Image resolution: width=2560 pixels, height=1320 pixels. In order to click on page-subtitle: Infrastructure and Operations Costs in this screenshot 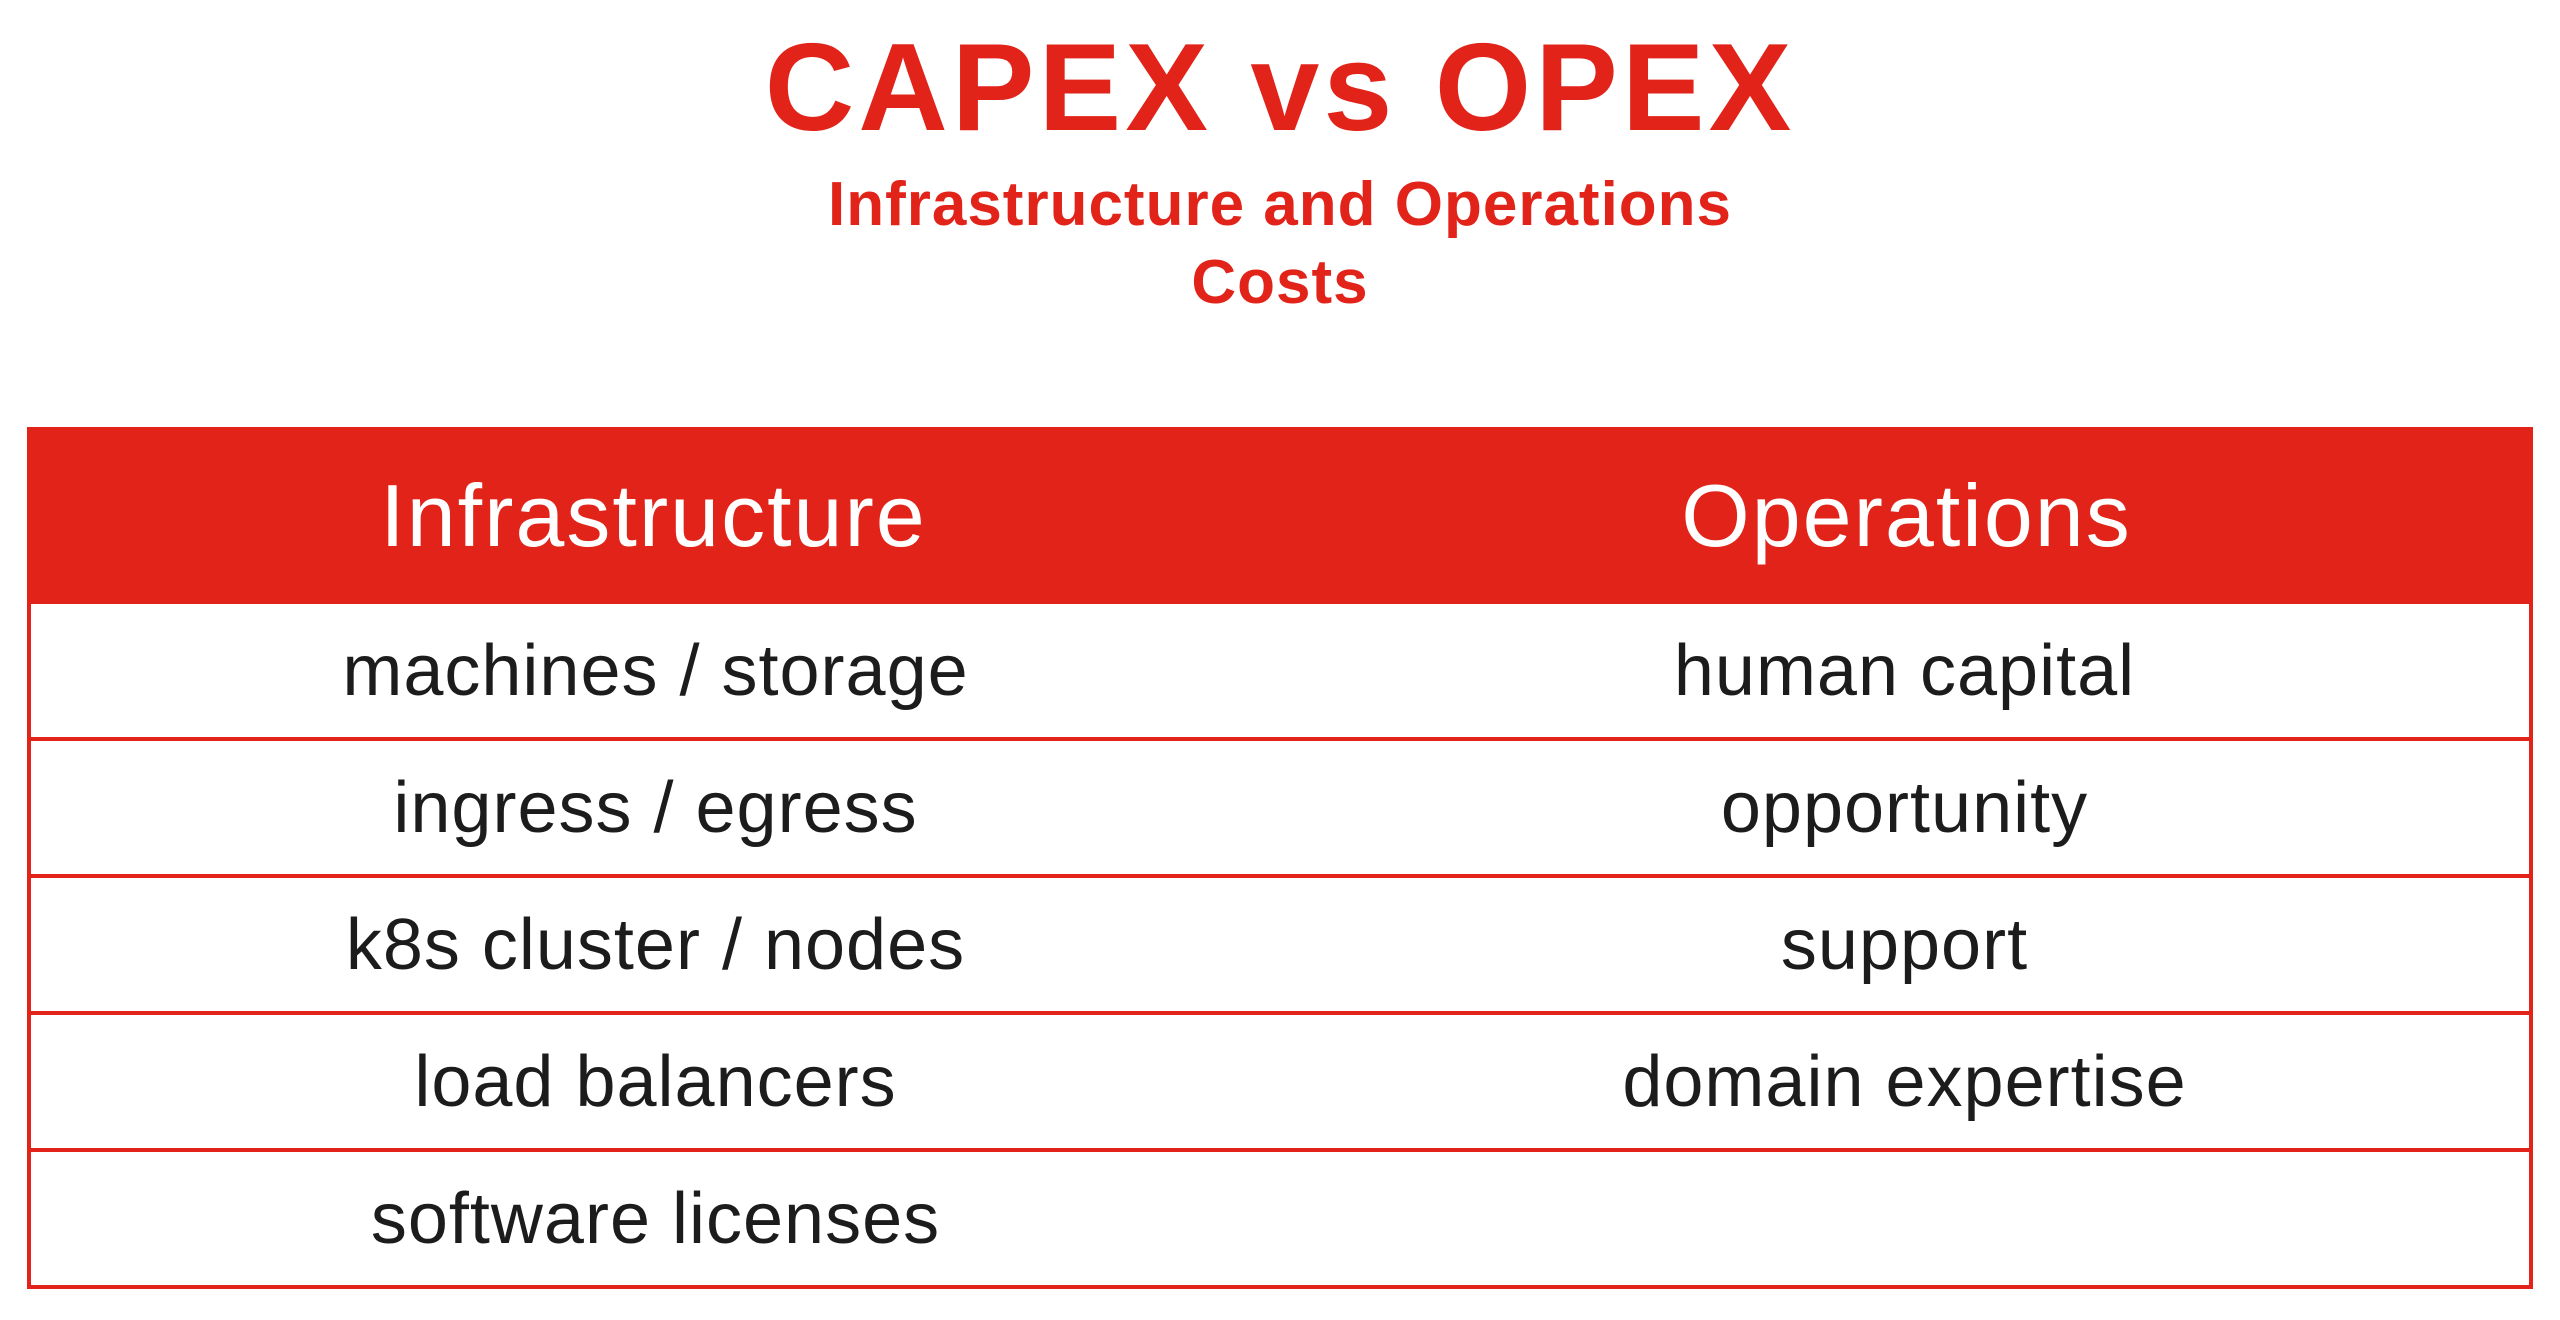, I will do `click(1280, 243)`.